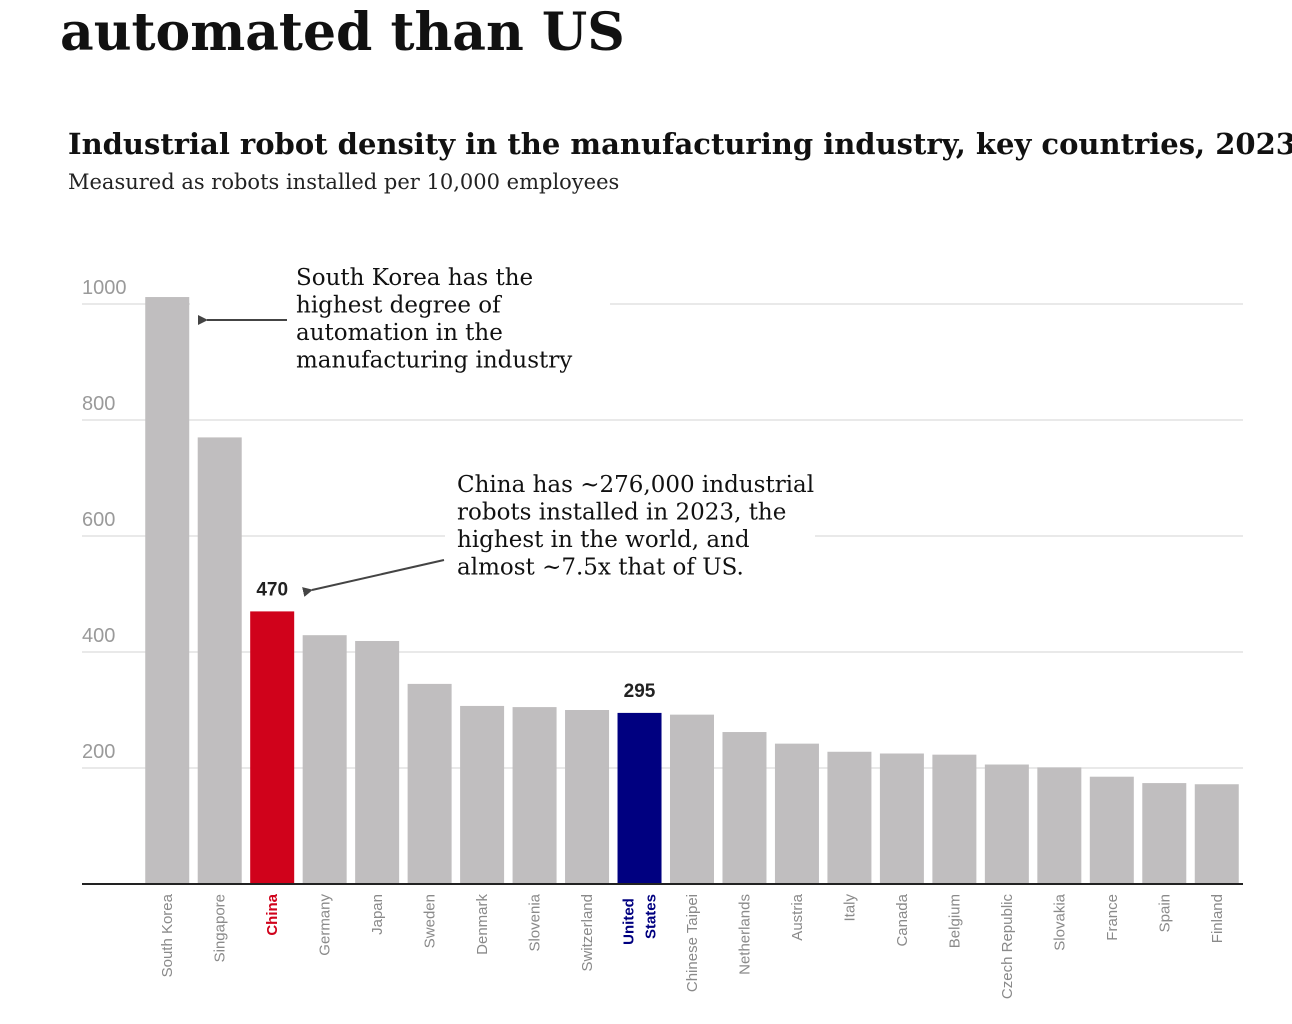 The image size is (1292, 1024). I want to click on x-tick-label: Denmark, so click(482, 924).